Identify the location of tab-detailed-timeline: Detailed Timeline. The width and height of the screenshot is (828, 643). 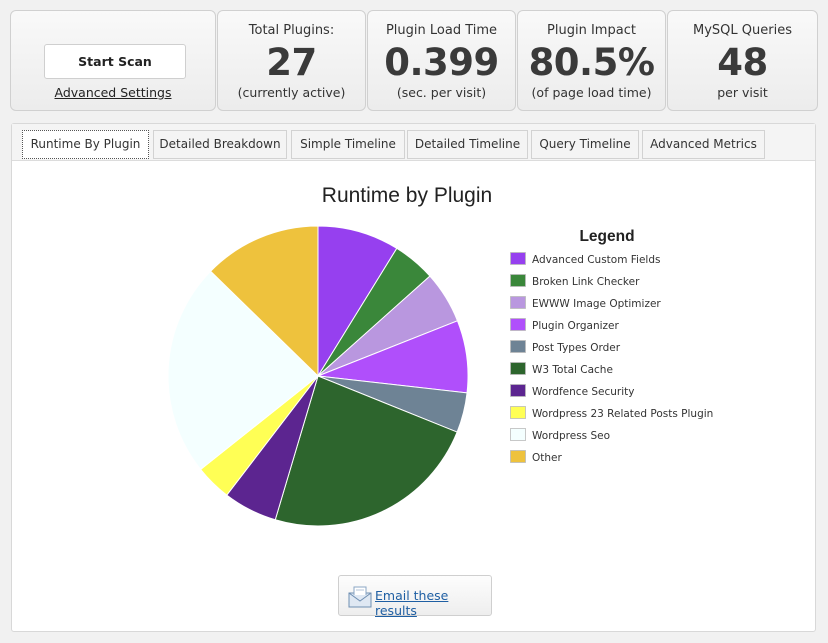
(467, 144).